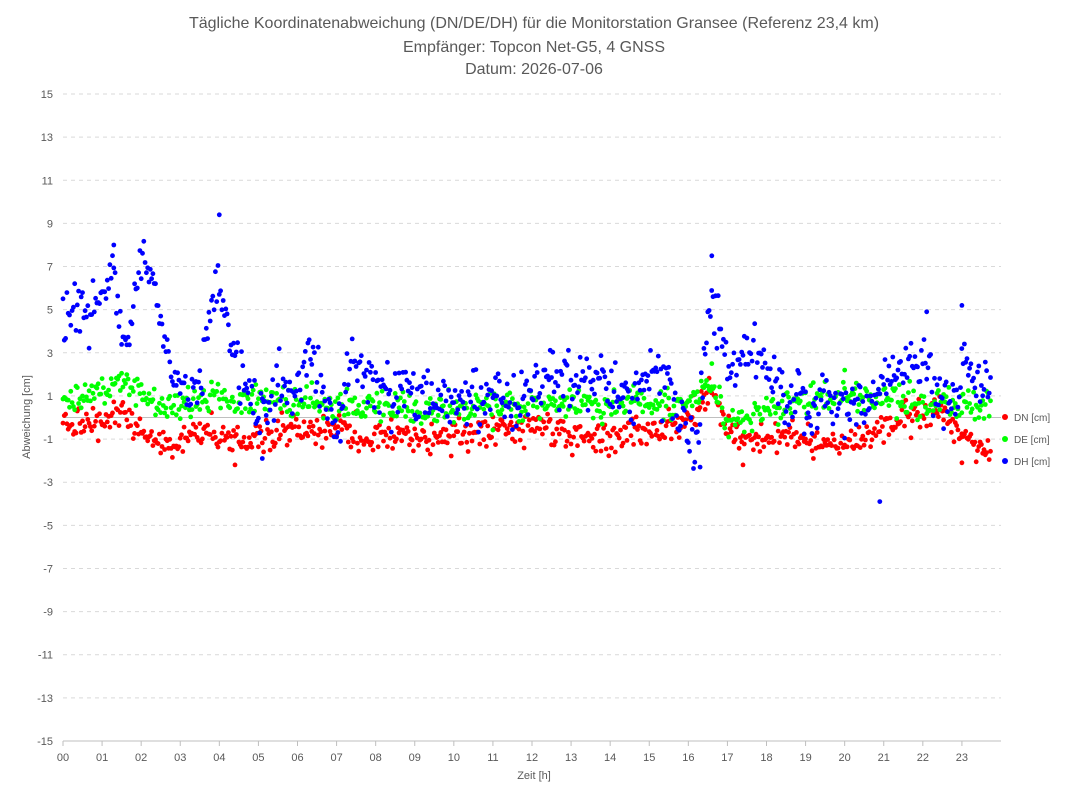 The image size is (1068, 801). I want to click on x-tick-label: 14, so click(610, 758).